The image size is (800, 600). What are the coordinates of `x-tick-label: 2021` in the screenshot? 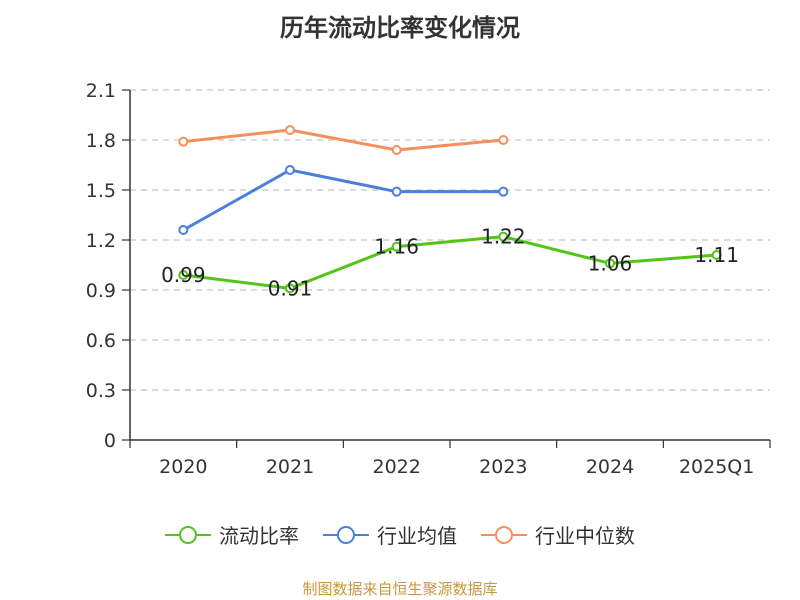 It's located at (290, 467).